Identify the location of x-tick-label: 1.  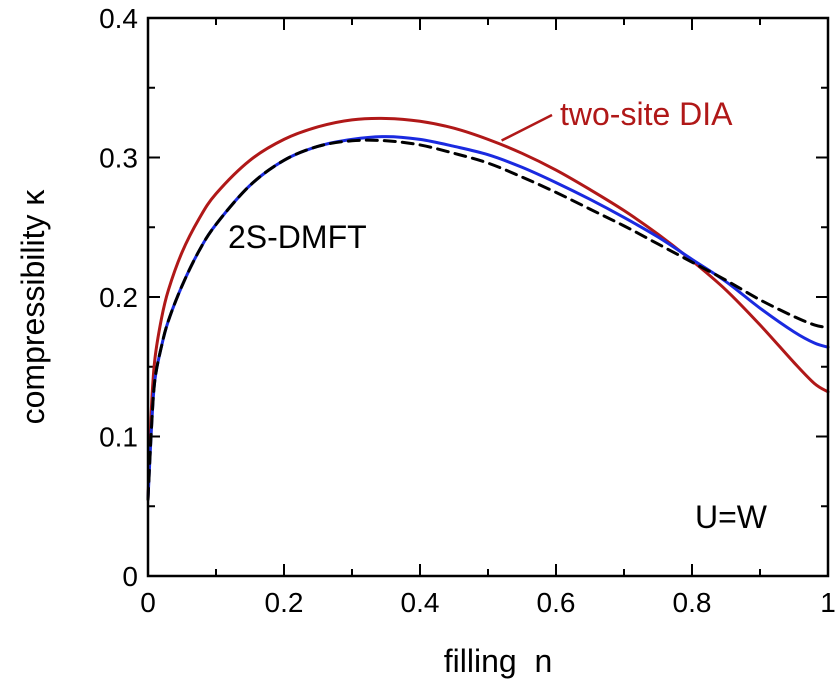
(828, 602).